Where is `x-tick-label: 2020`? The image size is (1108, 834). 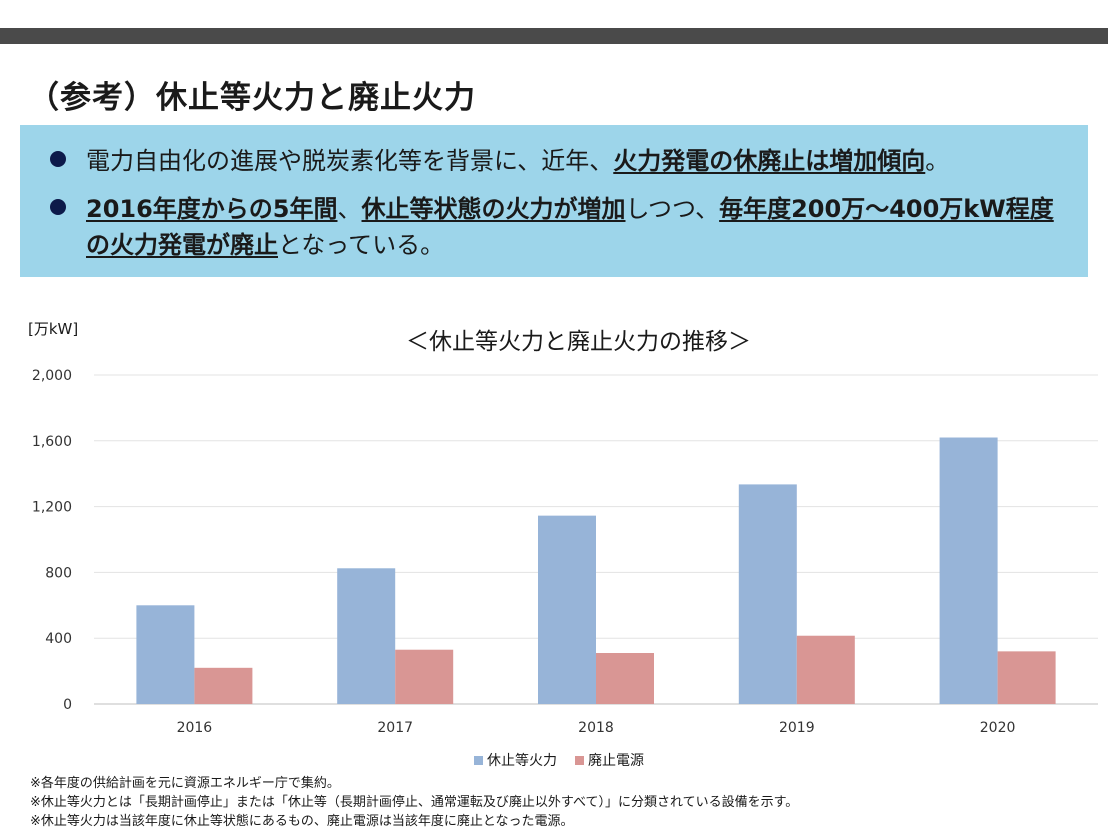
x-tick-label: 2020 is located at coordinates (998, 728).